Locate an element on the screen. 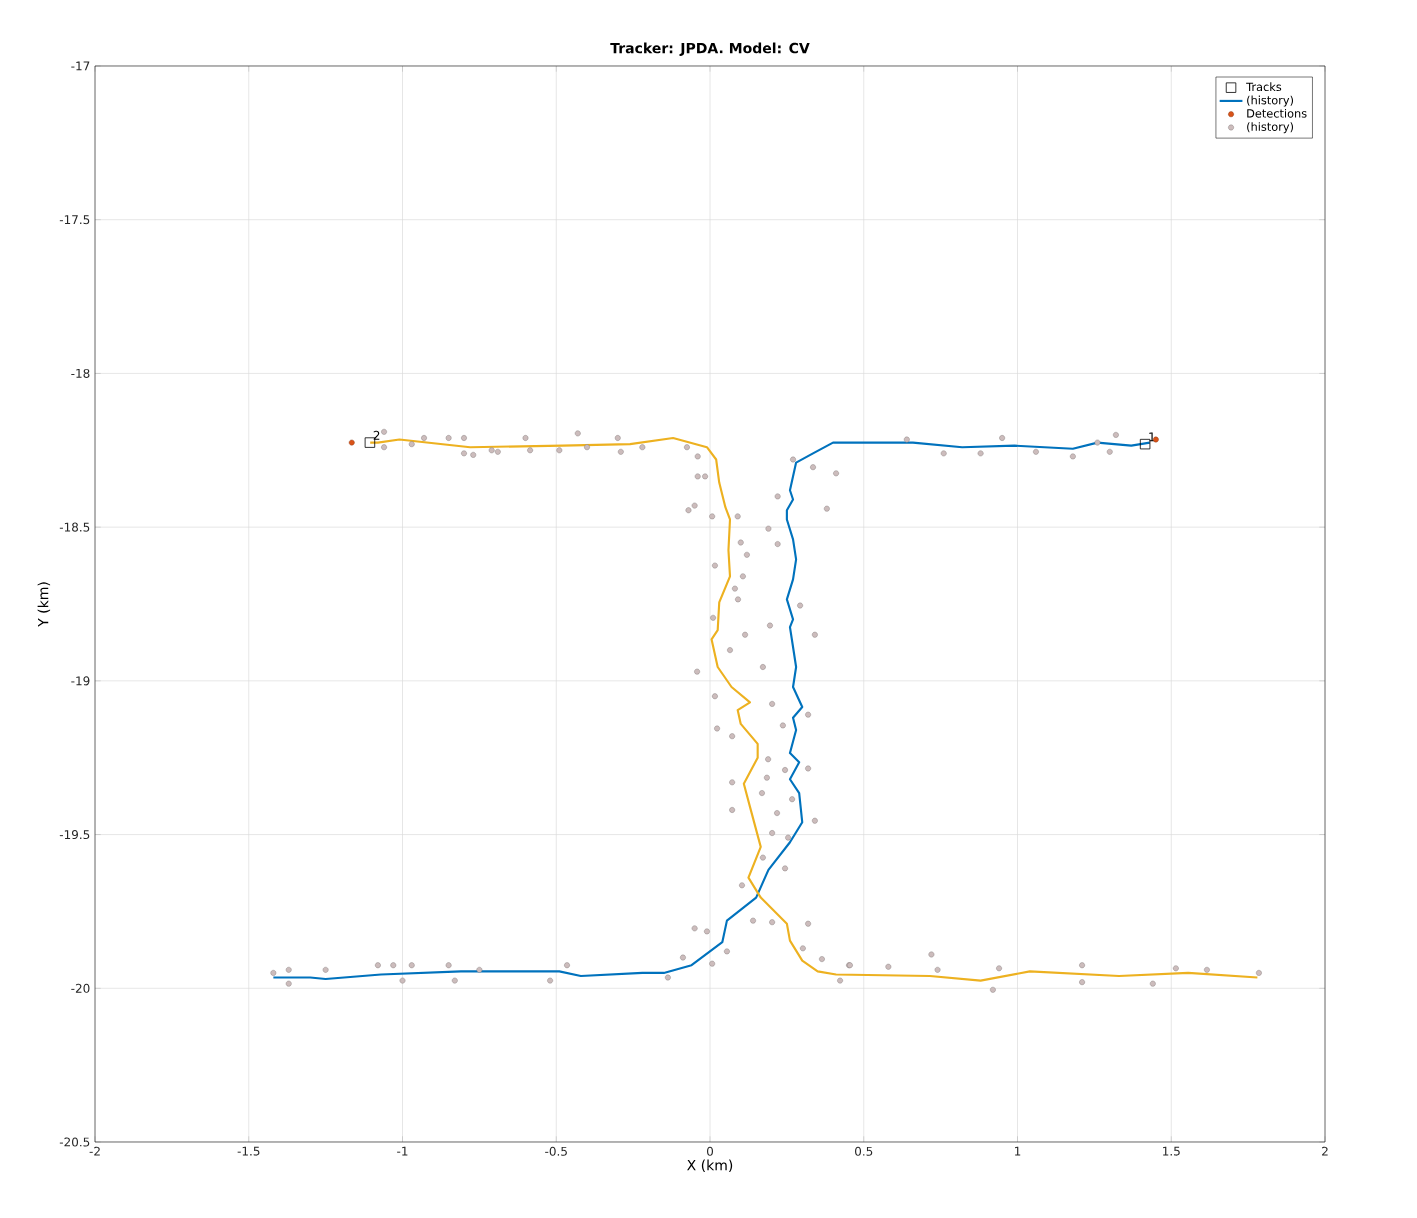 The width and height of the screenshot is (1417, 1218). y-tick-label: -18.5 is located at coordinates (74, 527).